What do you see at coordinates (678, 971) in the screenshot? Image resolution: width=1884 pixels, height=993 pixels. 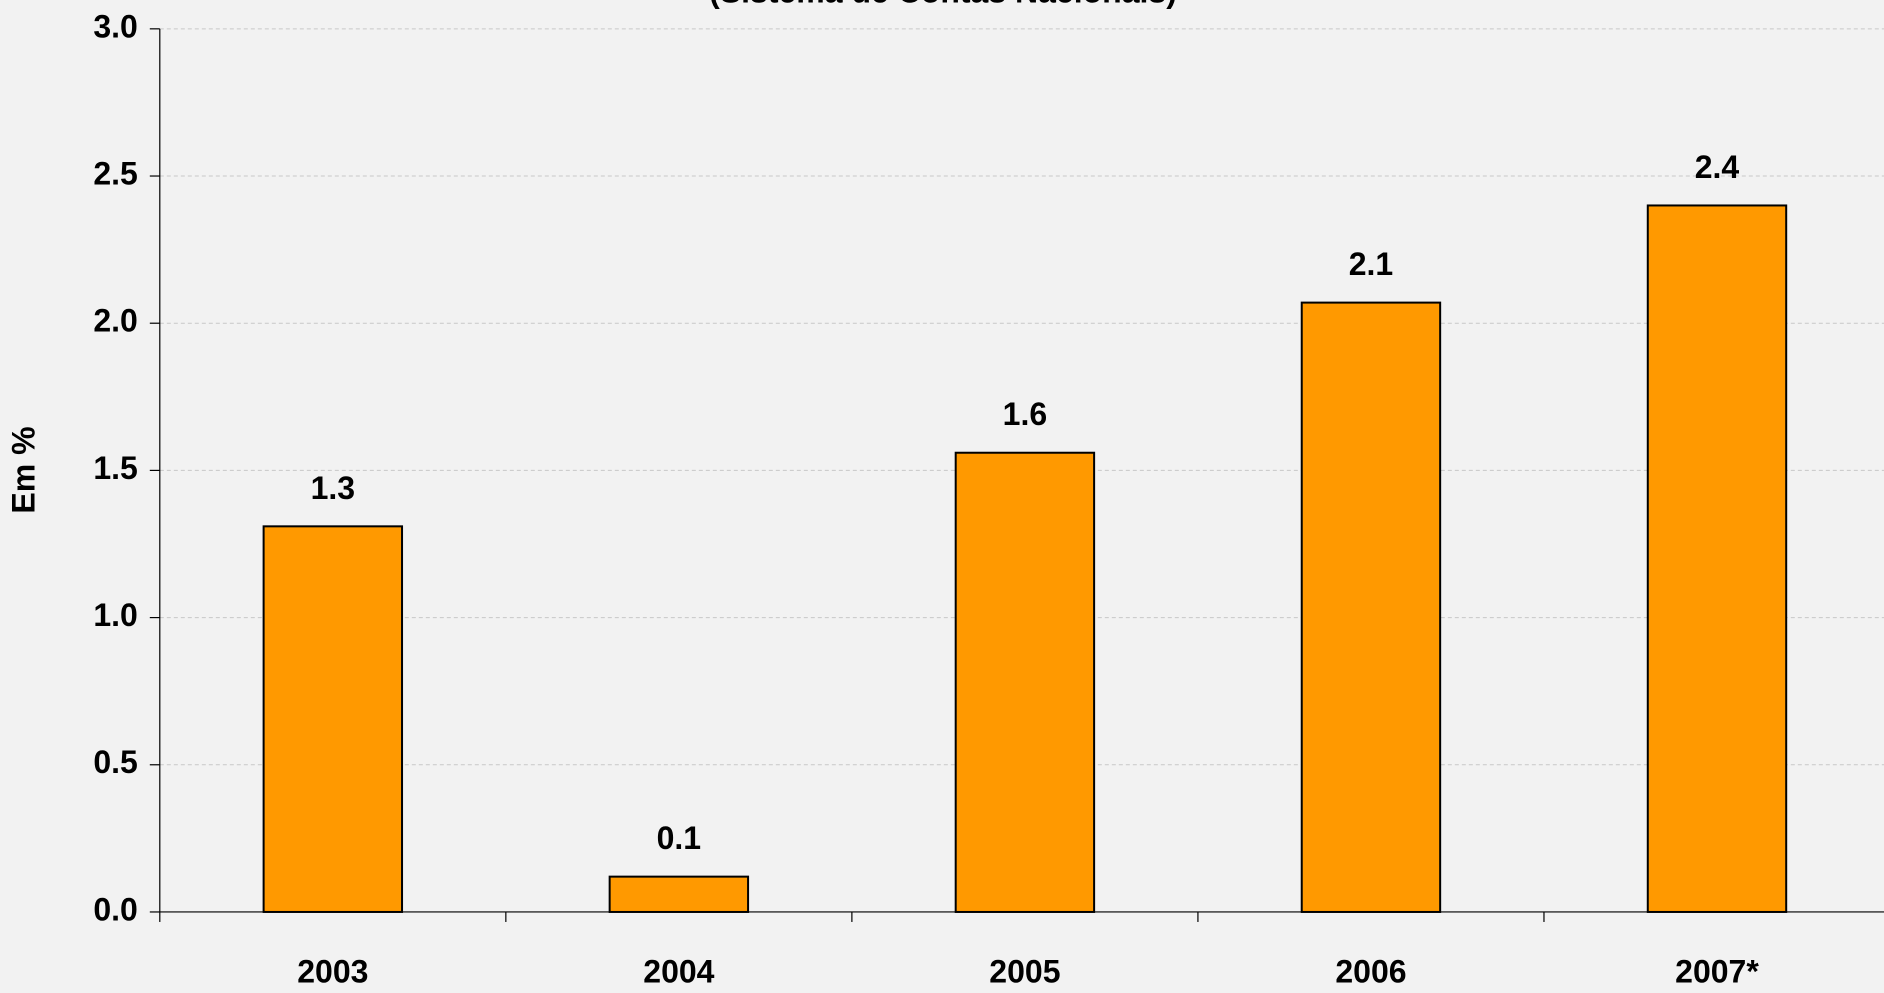 I see `x-tick-label: 2004` at bounding box center [678, 971].